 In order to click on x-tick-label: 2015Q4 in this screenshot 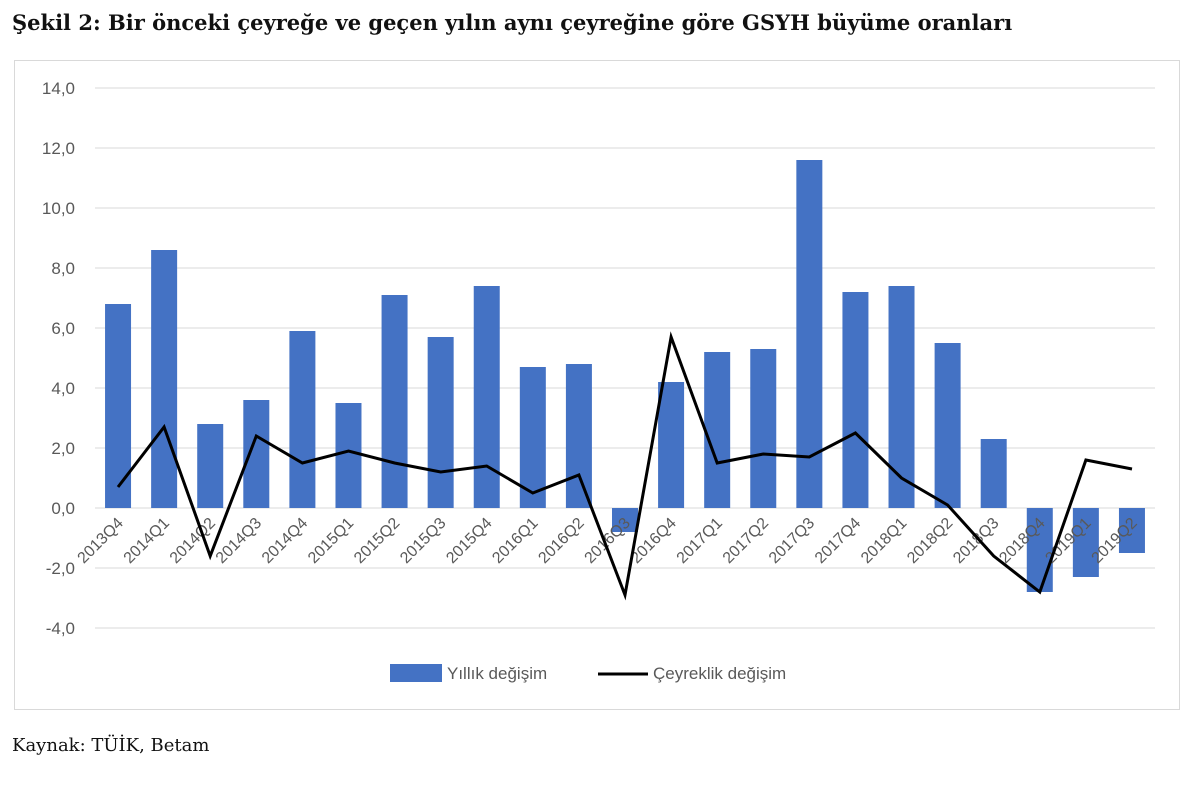, I will do `click(469, 541)`.